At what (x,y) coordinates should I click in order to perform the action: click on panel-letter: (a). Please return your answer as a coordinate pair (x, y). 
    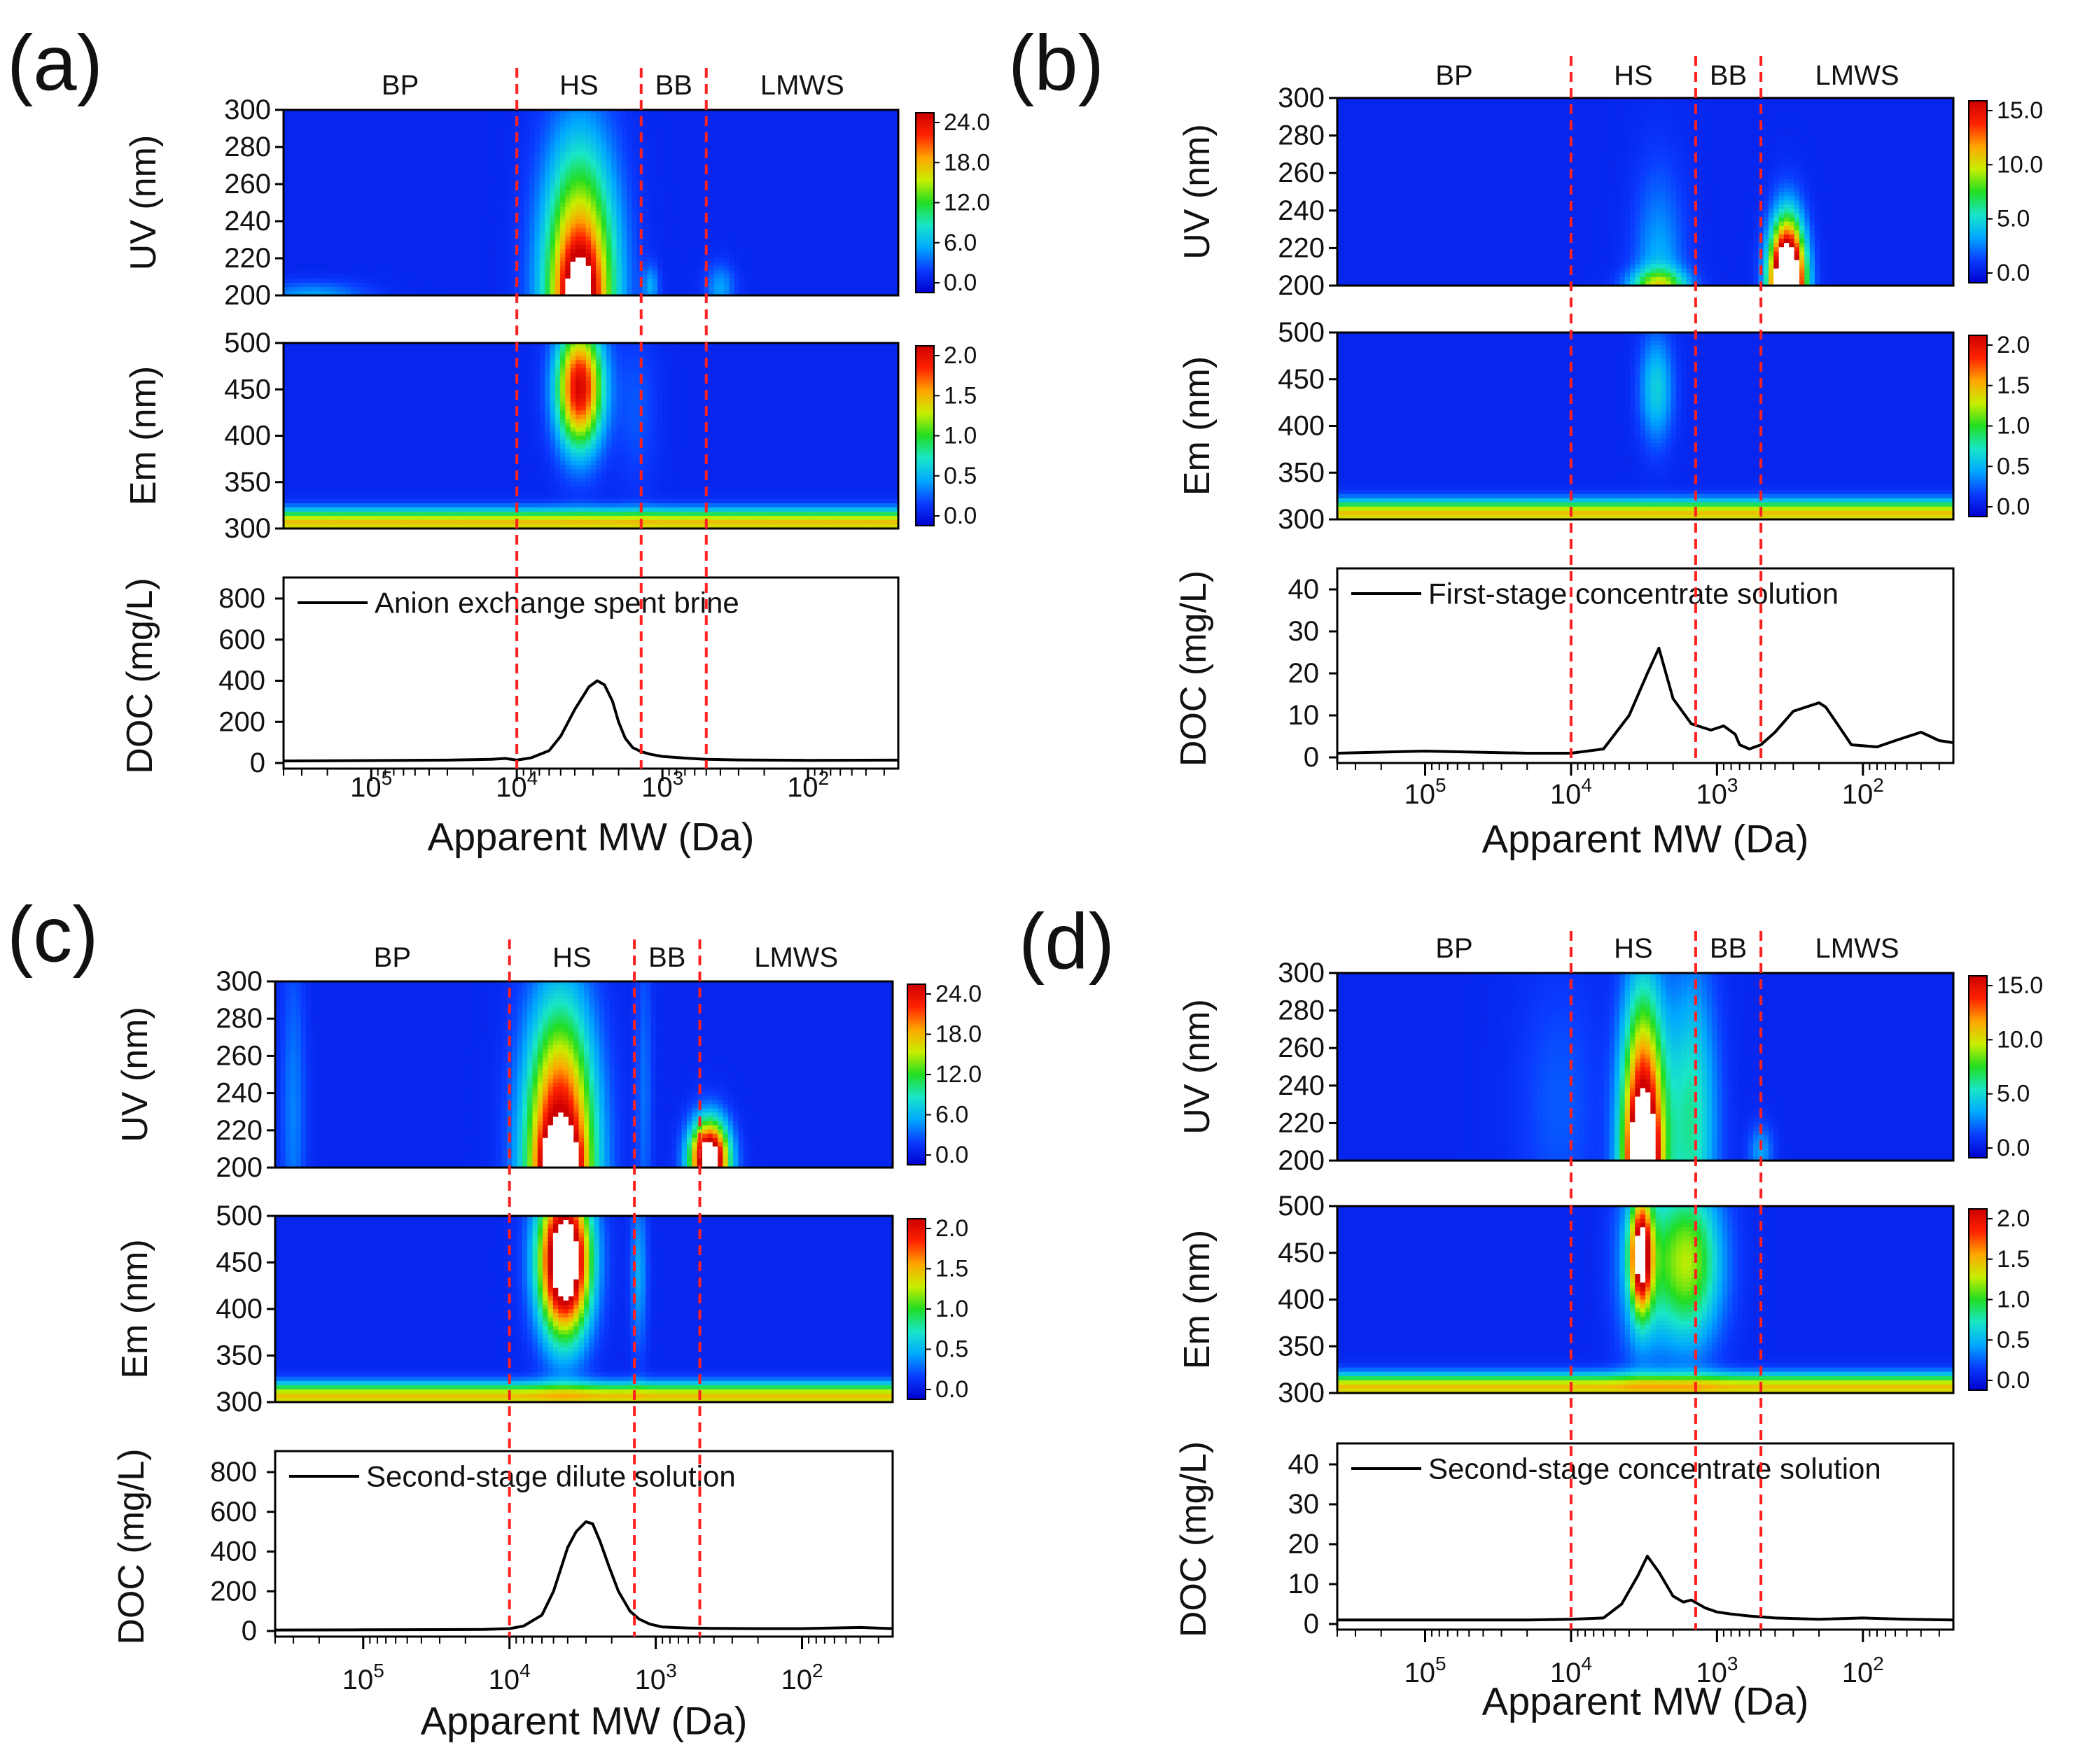
    Looking at the image, I should click on (55, 63).